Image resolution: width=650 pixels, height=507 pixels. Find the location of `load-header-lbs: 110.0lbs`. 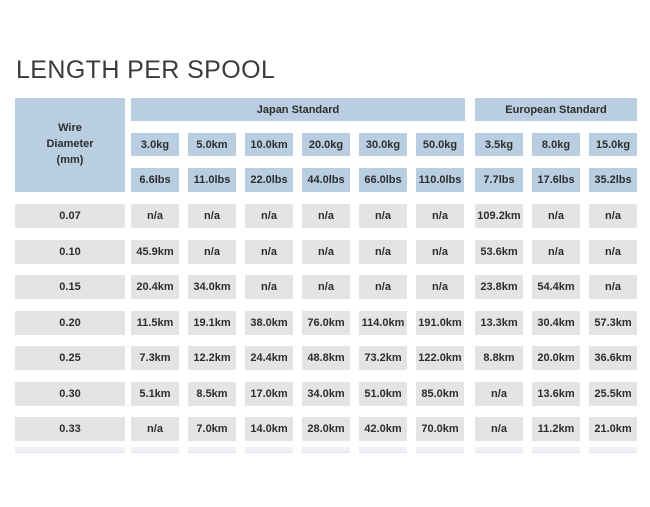

load-header-lbs: 110.0lbs is located at coordinates (440, 180).